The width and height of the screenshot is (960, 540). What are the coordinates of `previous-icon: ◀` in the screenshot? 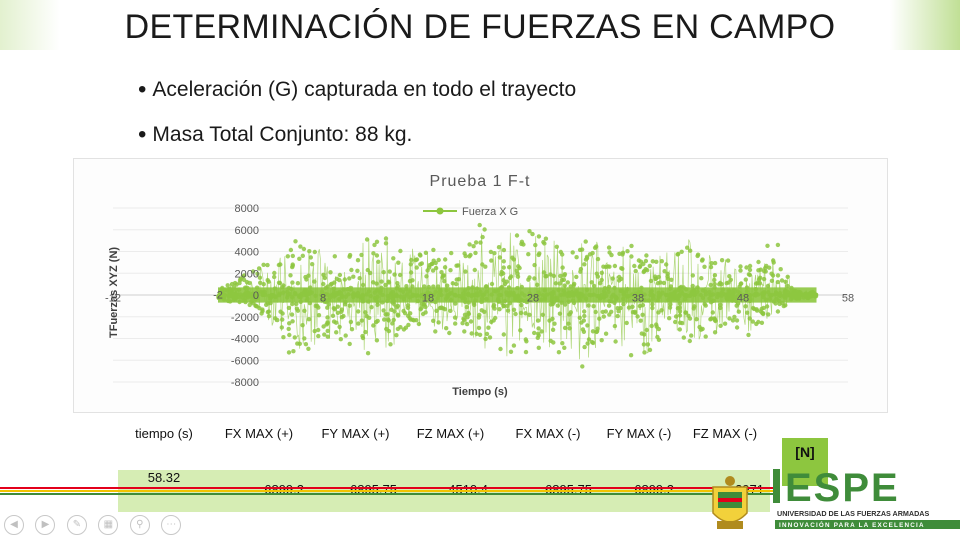 It's located at (14, 525).